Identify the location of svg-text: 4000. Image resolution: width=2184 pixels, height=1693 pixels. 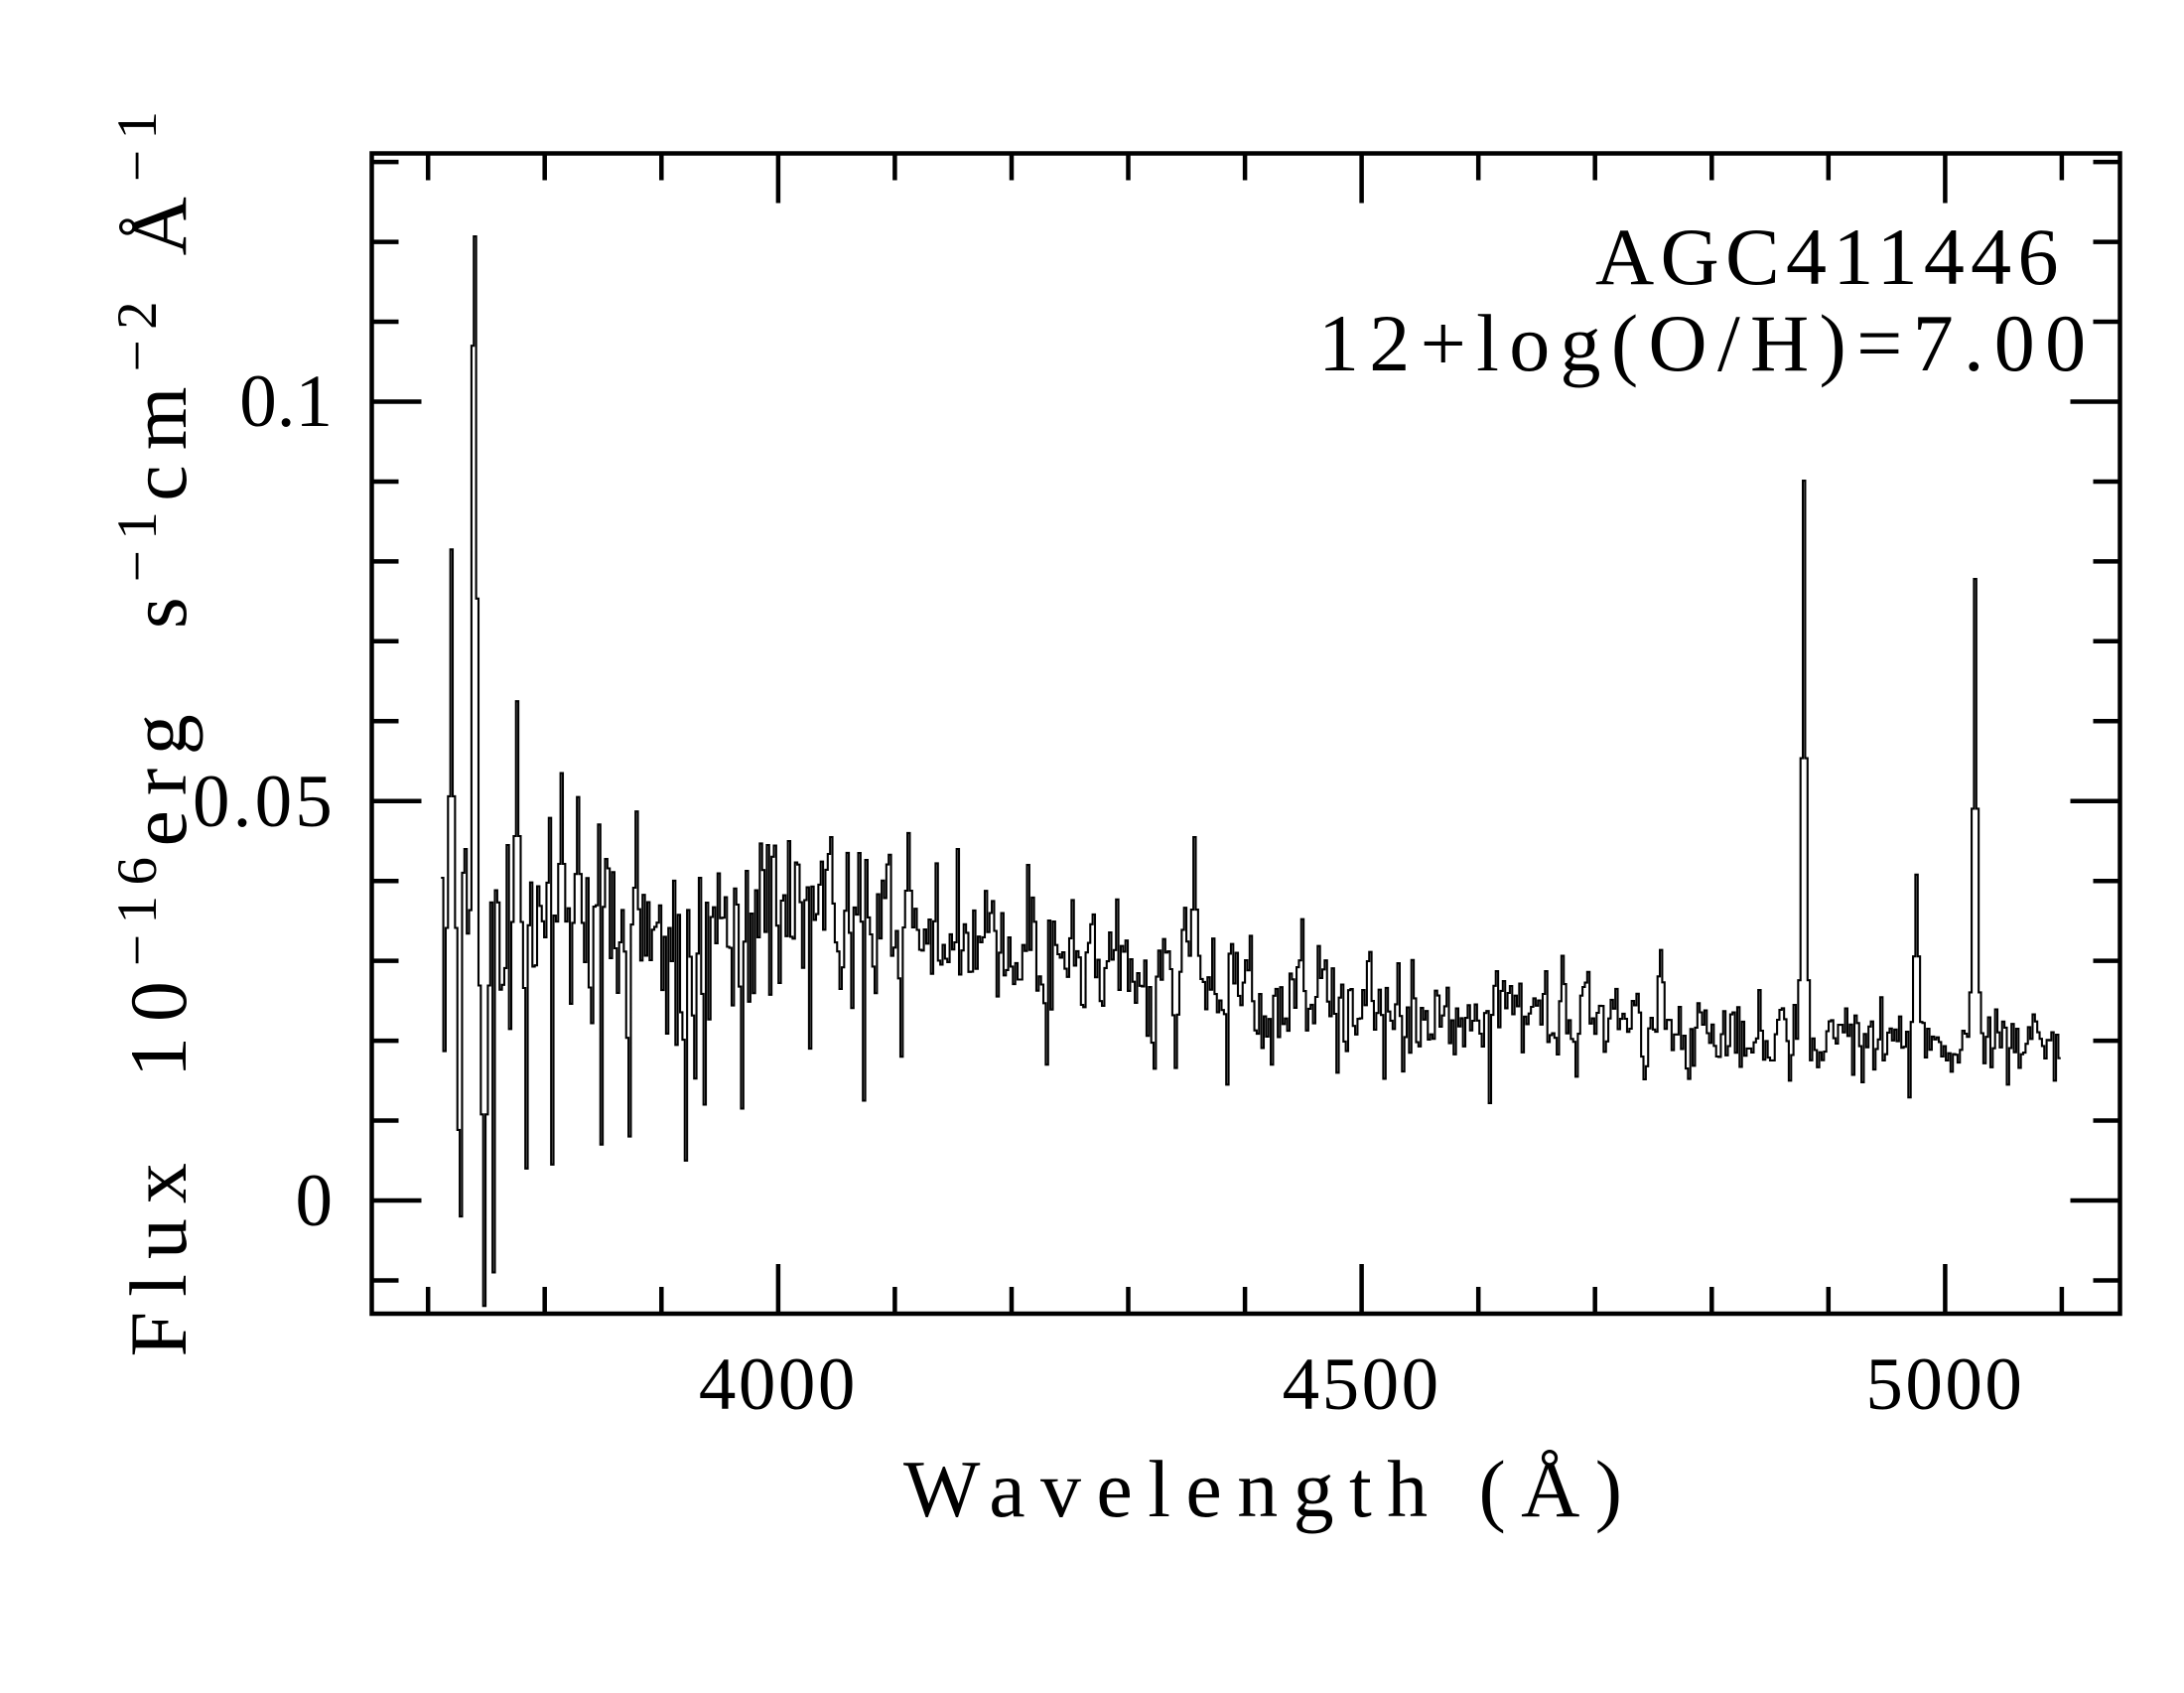
(778, 1384).